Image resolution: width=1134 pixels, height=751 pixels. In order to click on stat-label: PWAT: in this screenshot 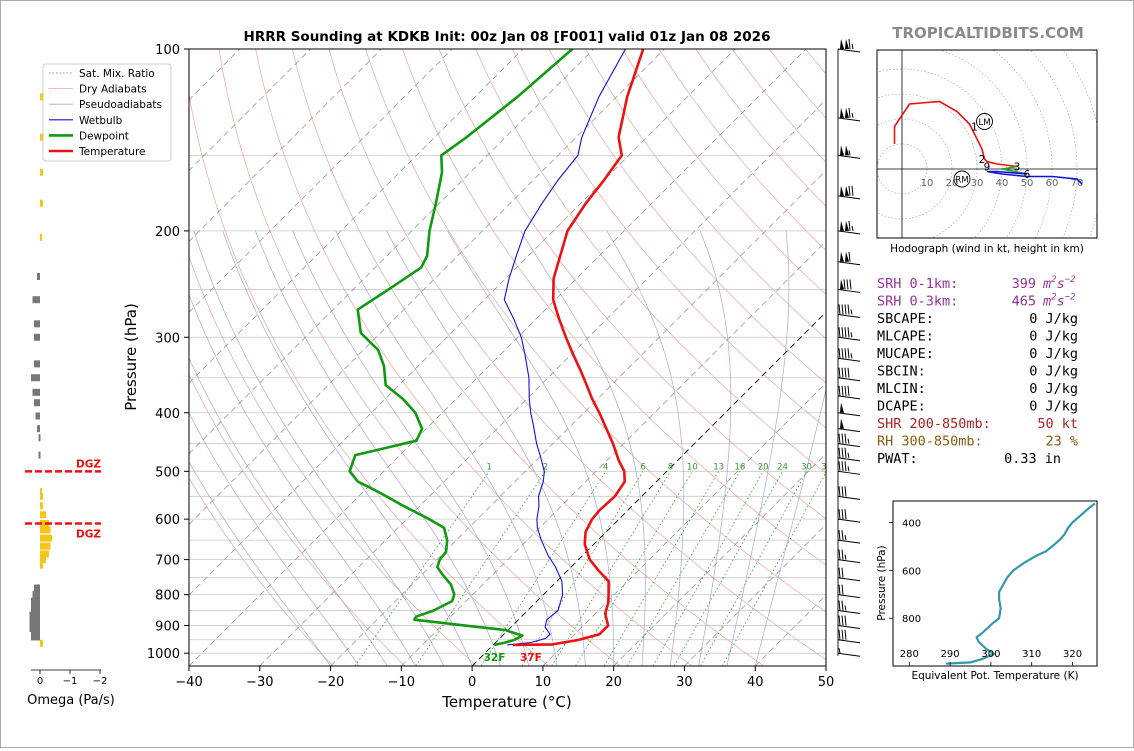, I will do `click(897, 459)`.